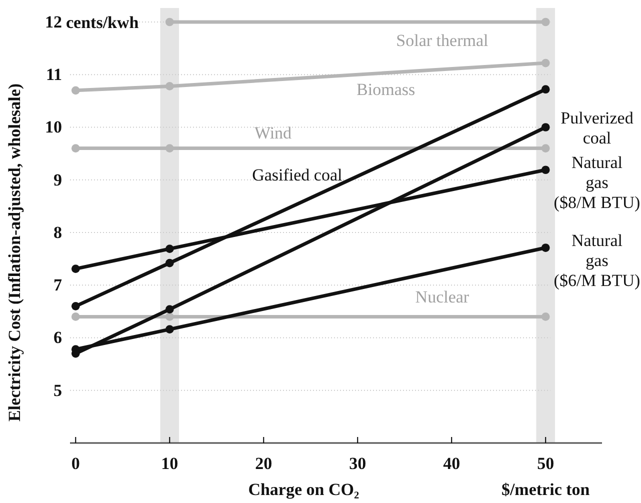 The image size is (641, 503). What do you see at coordinates (357, 464) in the screenshot?
I see `x-tick-label: 30` at bounding box center [357, 464].